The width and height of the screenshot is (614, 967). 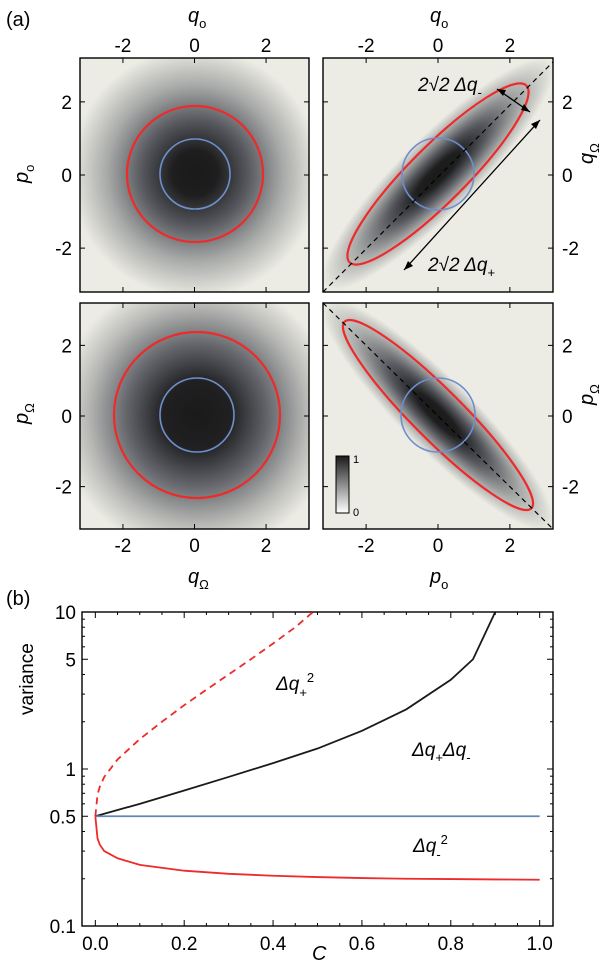 What do you see at coordinates (24, 414) in the screenshot?
I see `axis-label-bottom-left-left: pΩ` at bounding box center [24, 414].